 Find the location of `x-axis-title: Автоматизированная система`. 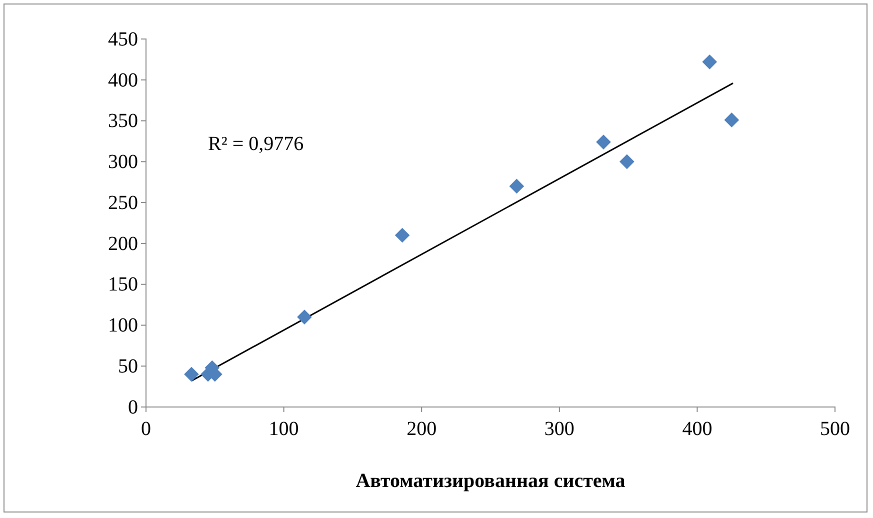

x-axis-title: Автоматизированная система is located at coordinates (491, 481).